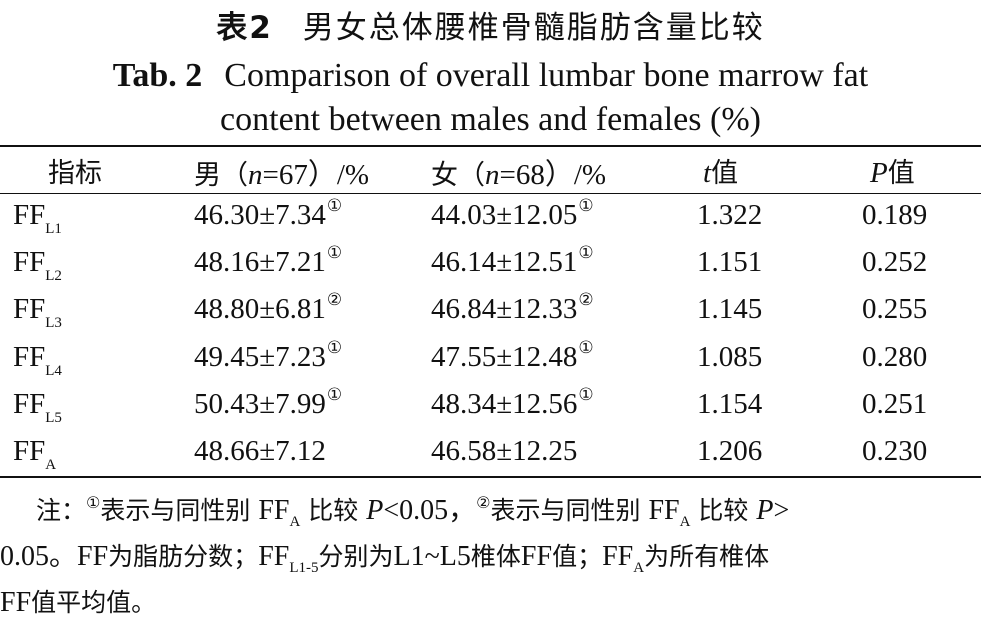 This screenshot has height=624, width=981. I want to click on cell-p-value: 0.189, so click(895, 215).